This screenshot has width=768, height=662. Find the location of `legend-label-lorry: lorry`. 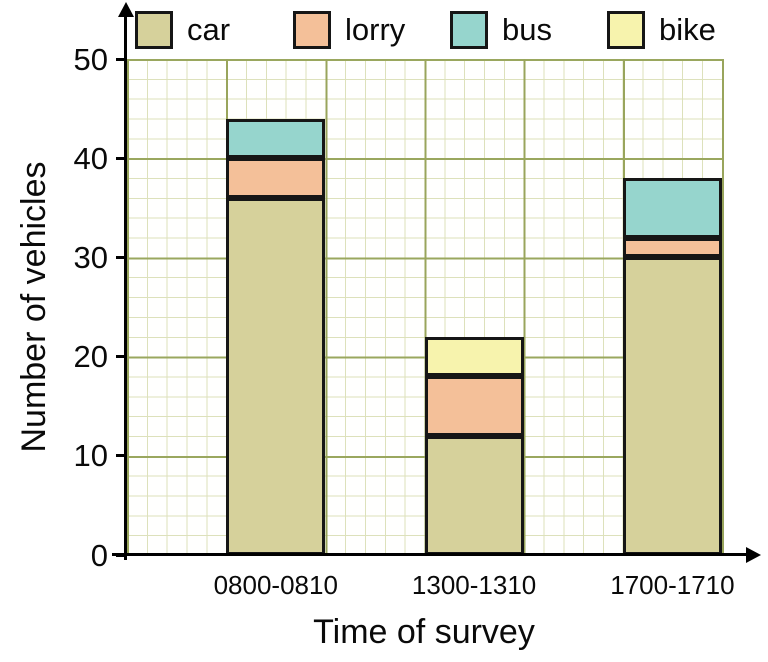

legend-label-lorry: lorry is located at coordinates (375, 29).